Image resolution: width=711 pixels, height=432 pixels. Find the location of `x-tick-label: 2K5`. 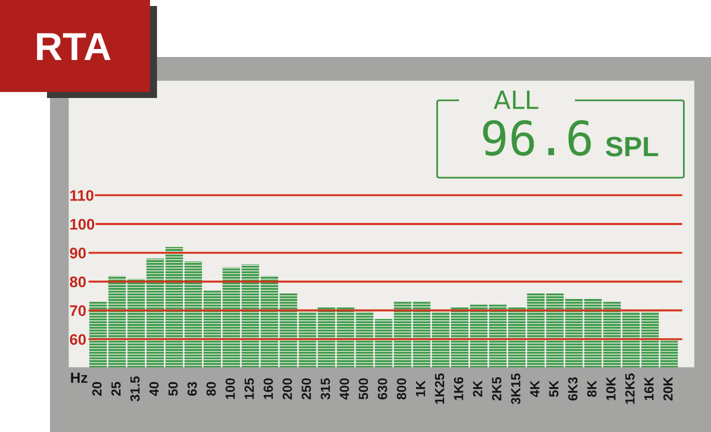

x-tick-label: 2K5 is located at coordinates (497, 388).